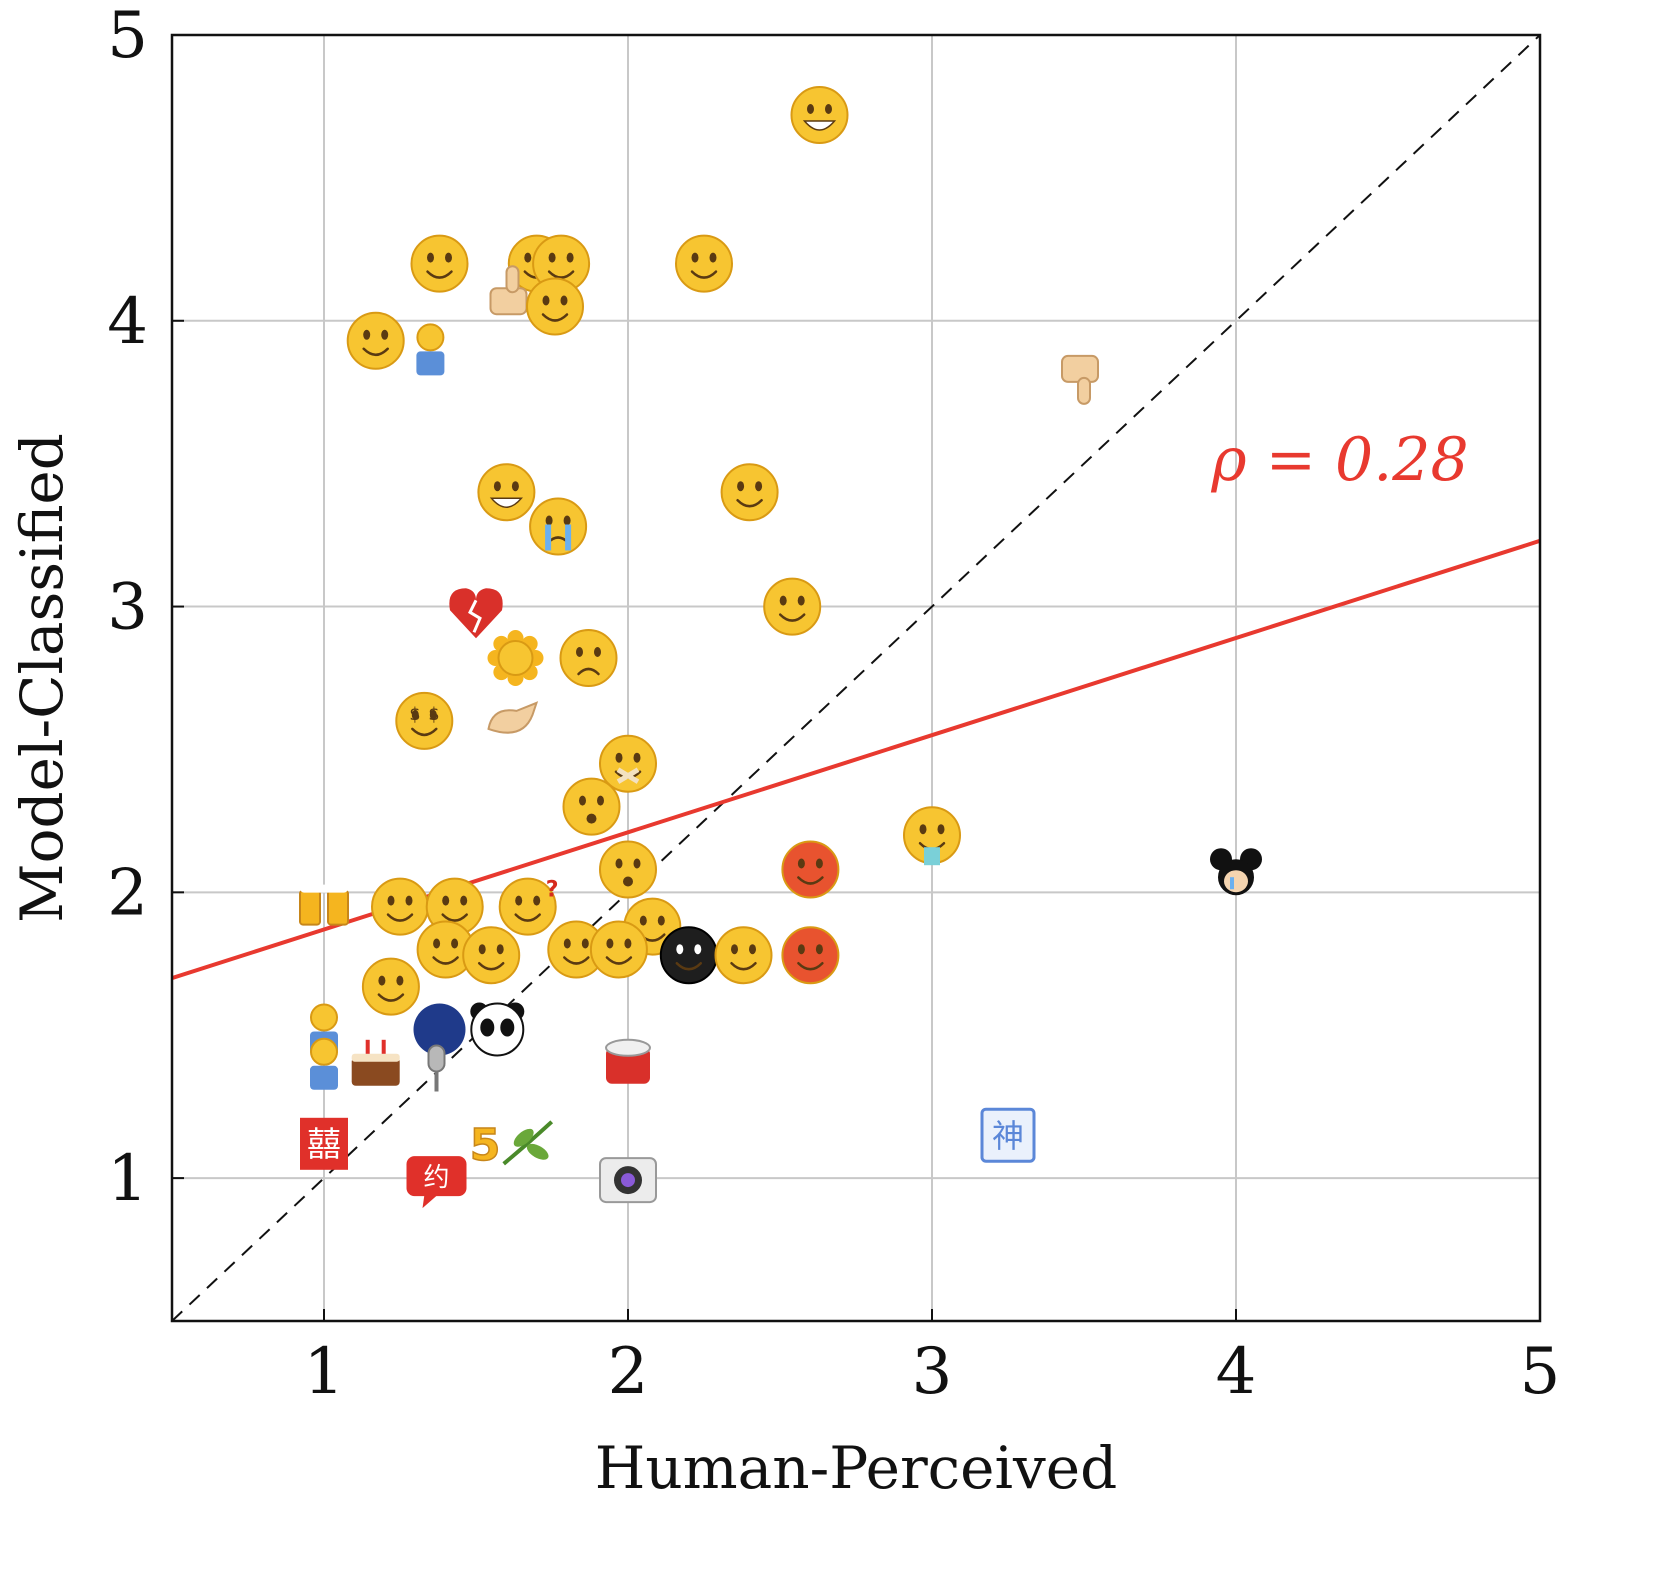 The height and width of the screenshot is (1580, 1656). I want to click on y-tick-label: 1, so click(127, 1179).